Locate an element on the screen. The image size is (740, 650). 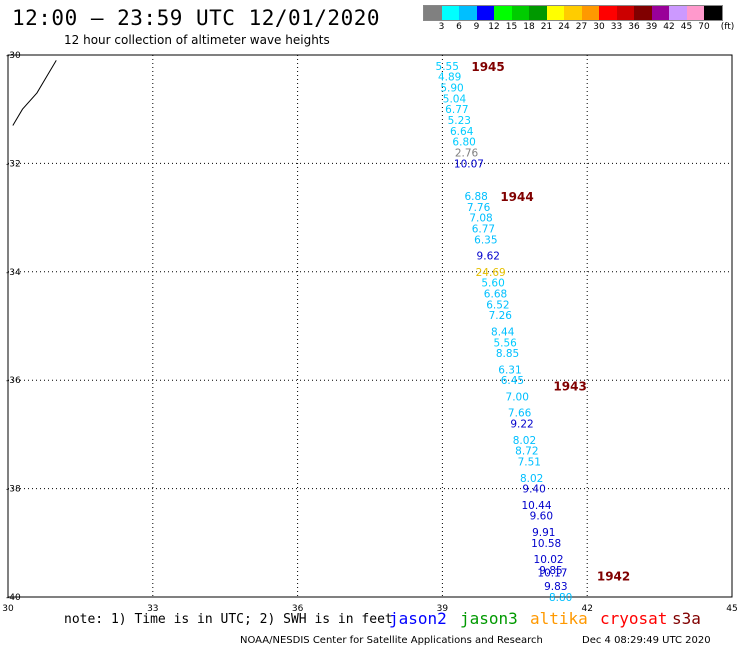
pass-time-label: 1942 is located at coordinates (613, 576).